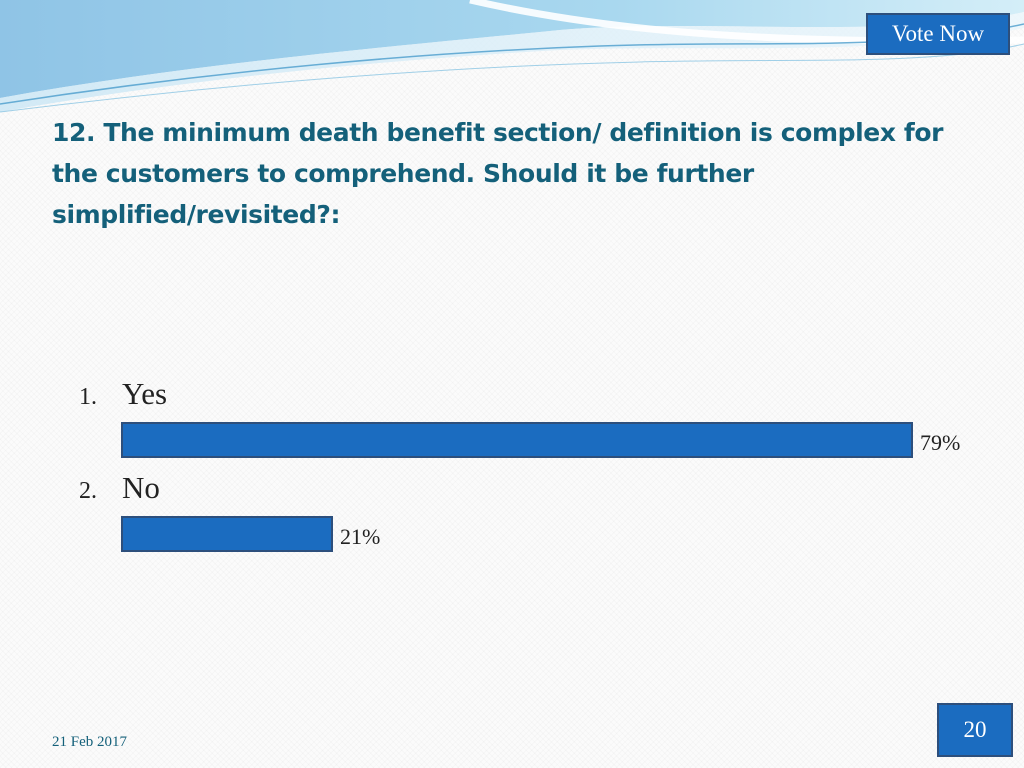  I want to click on poll-option-label: No, so click(141, 487).